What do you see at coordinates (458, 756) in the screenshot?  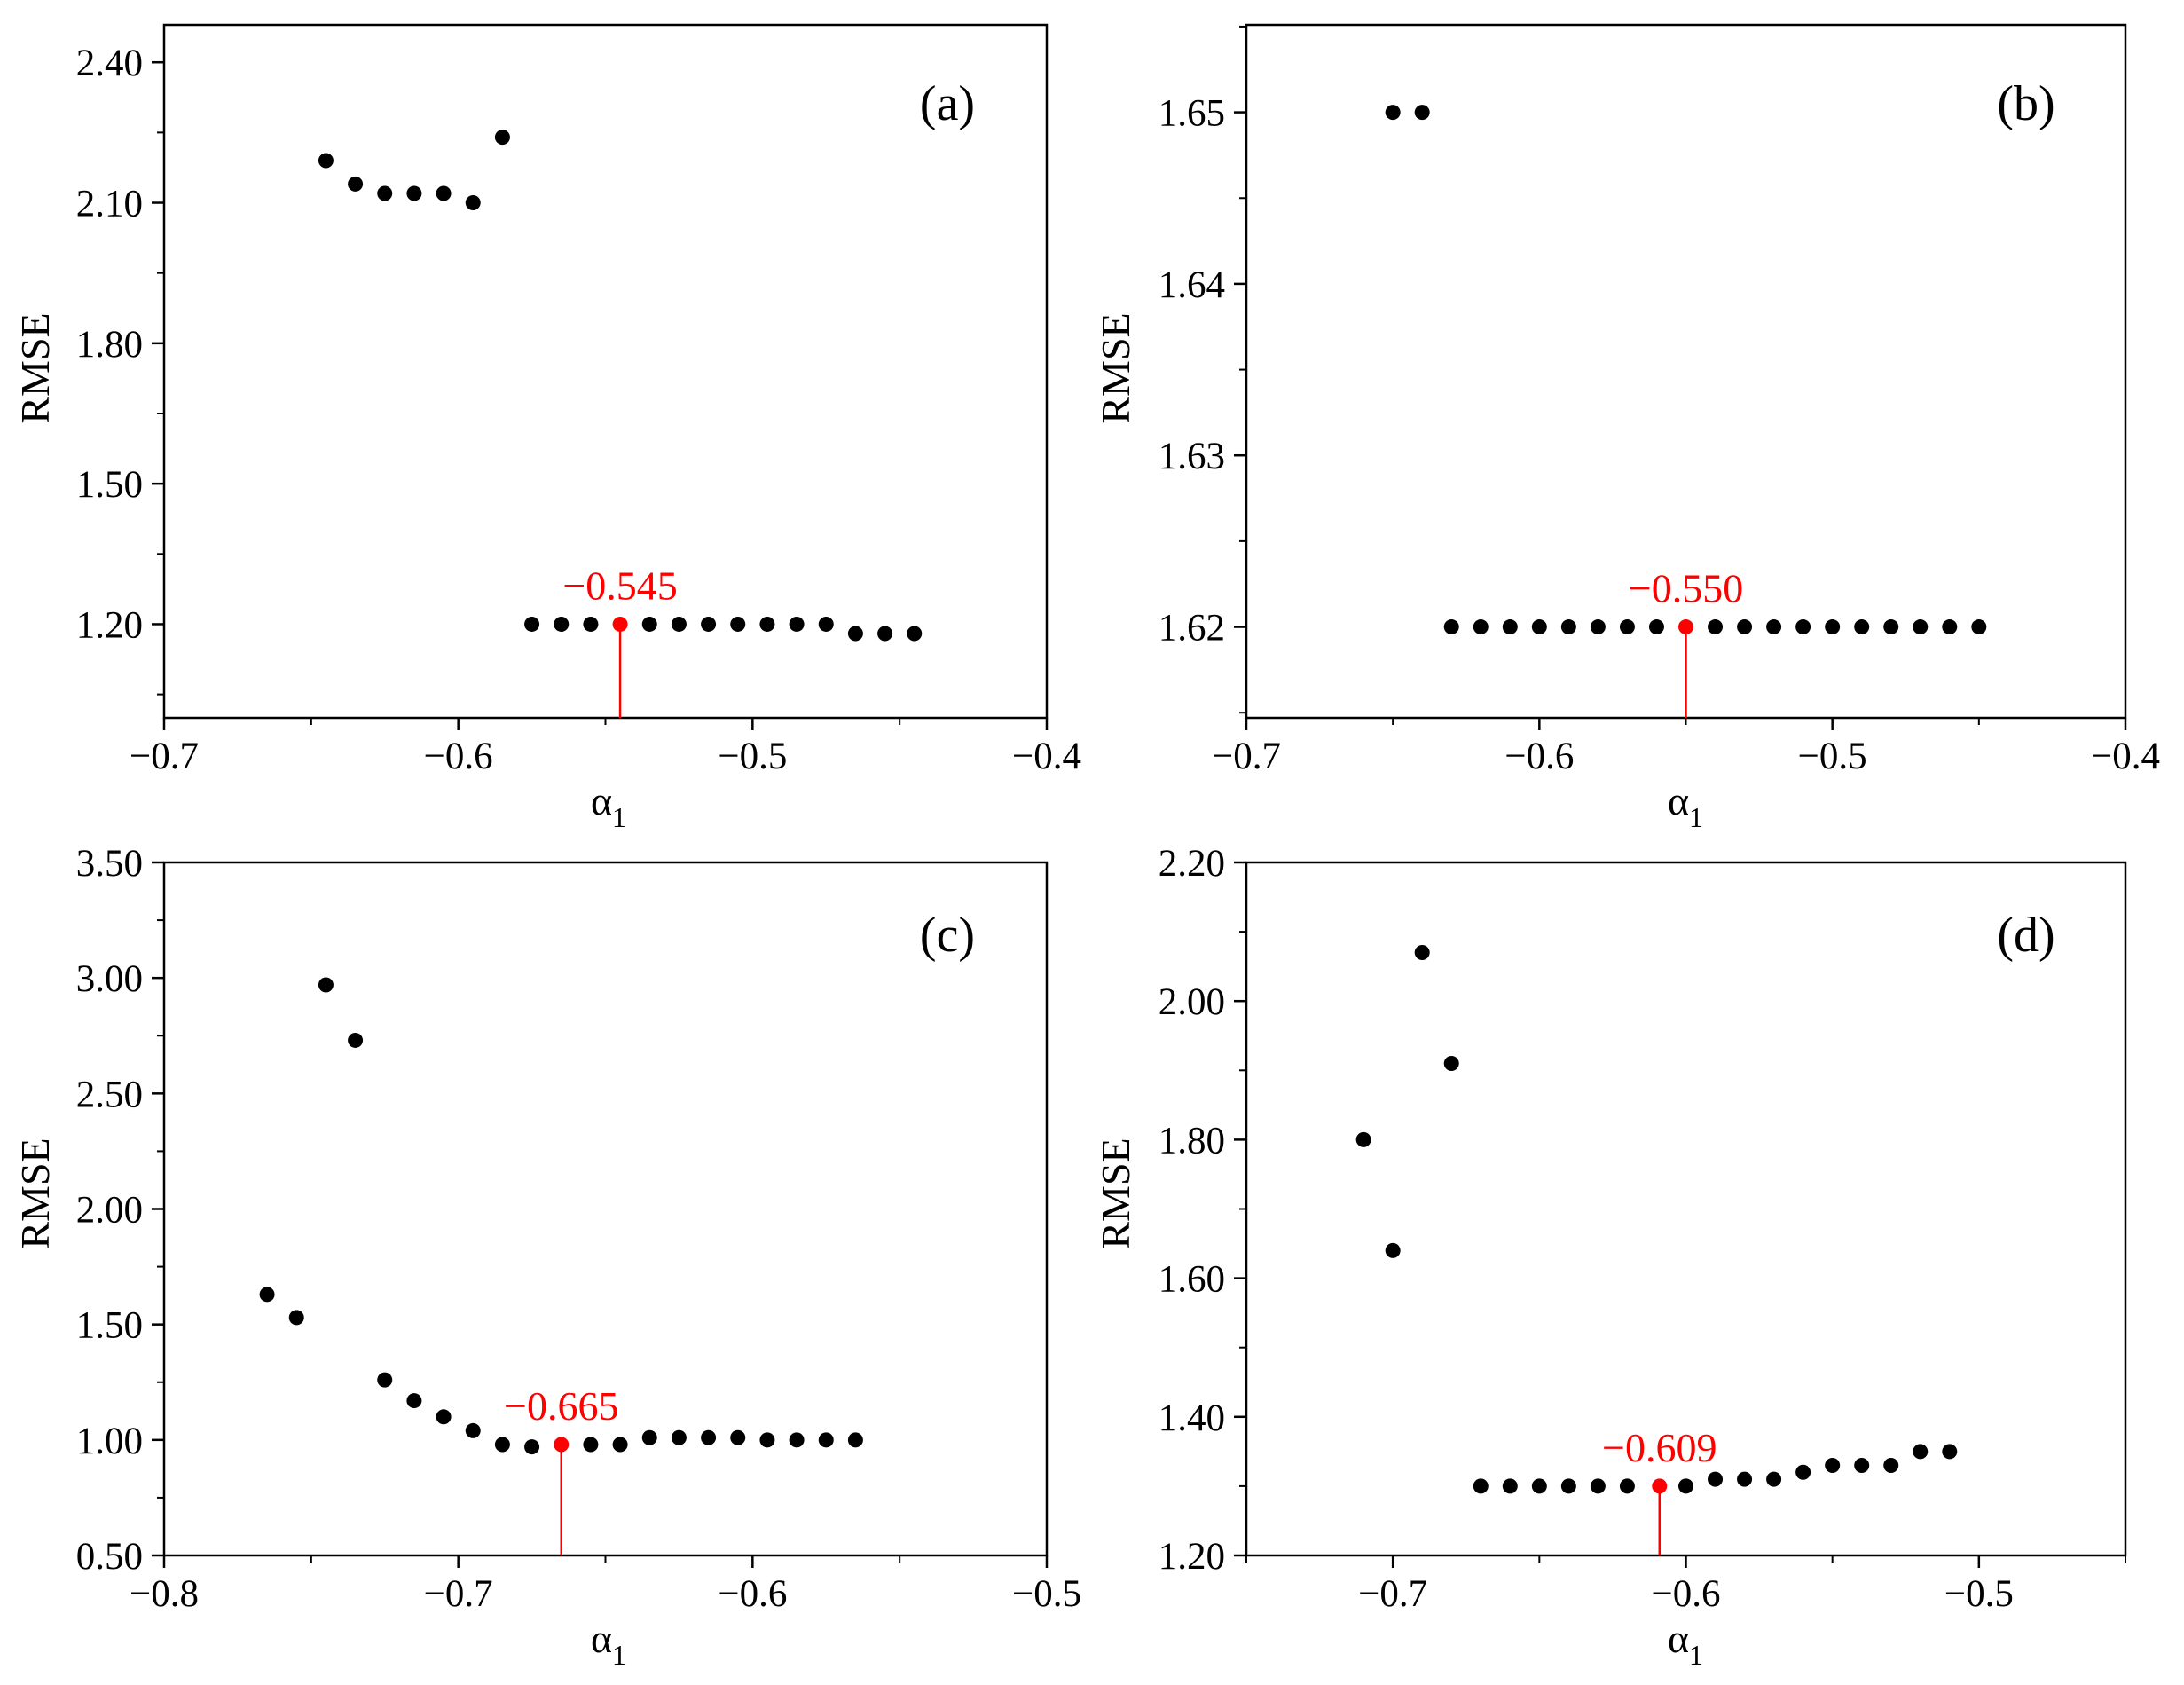 I see `panel-a-xtick-label: −0.6` at bounding box center [458, 756].